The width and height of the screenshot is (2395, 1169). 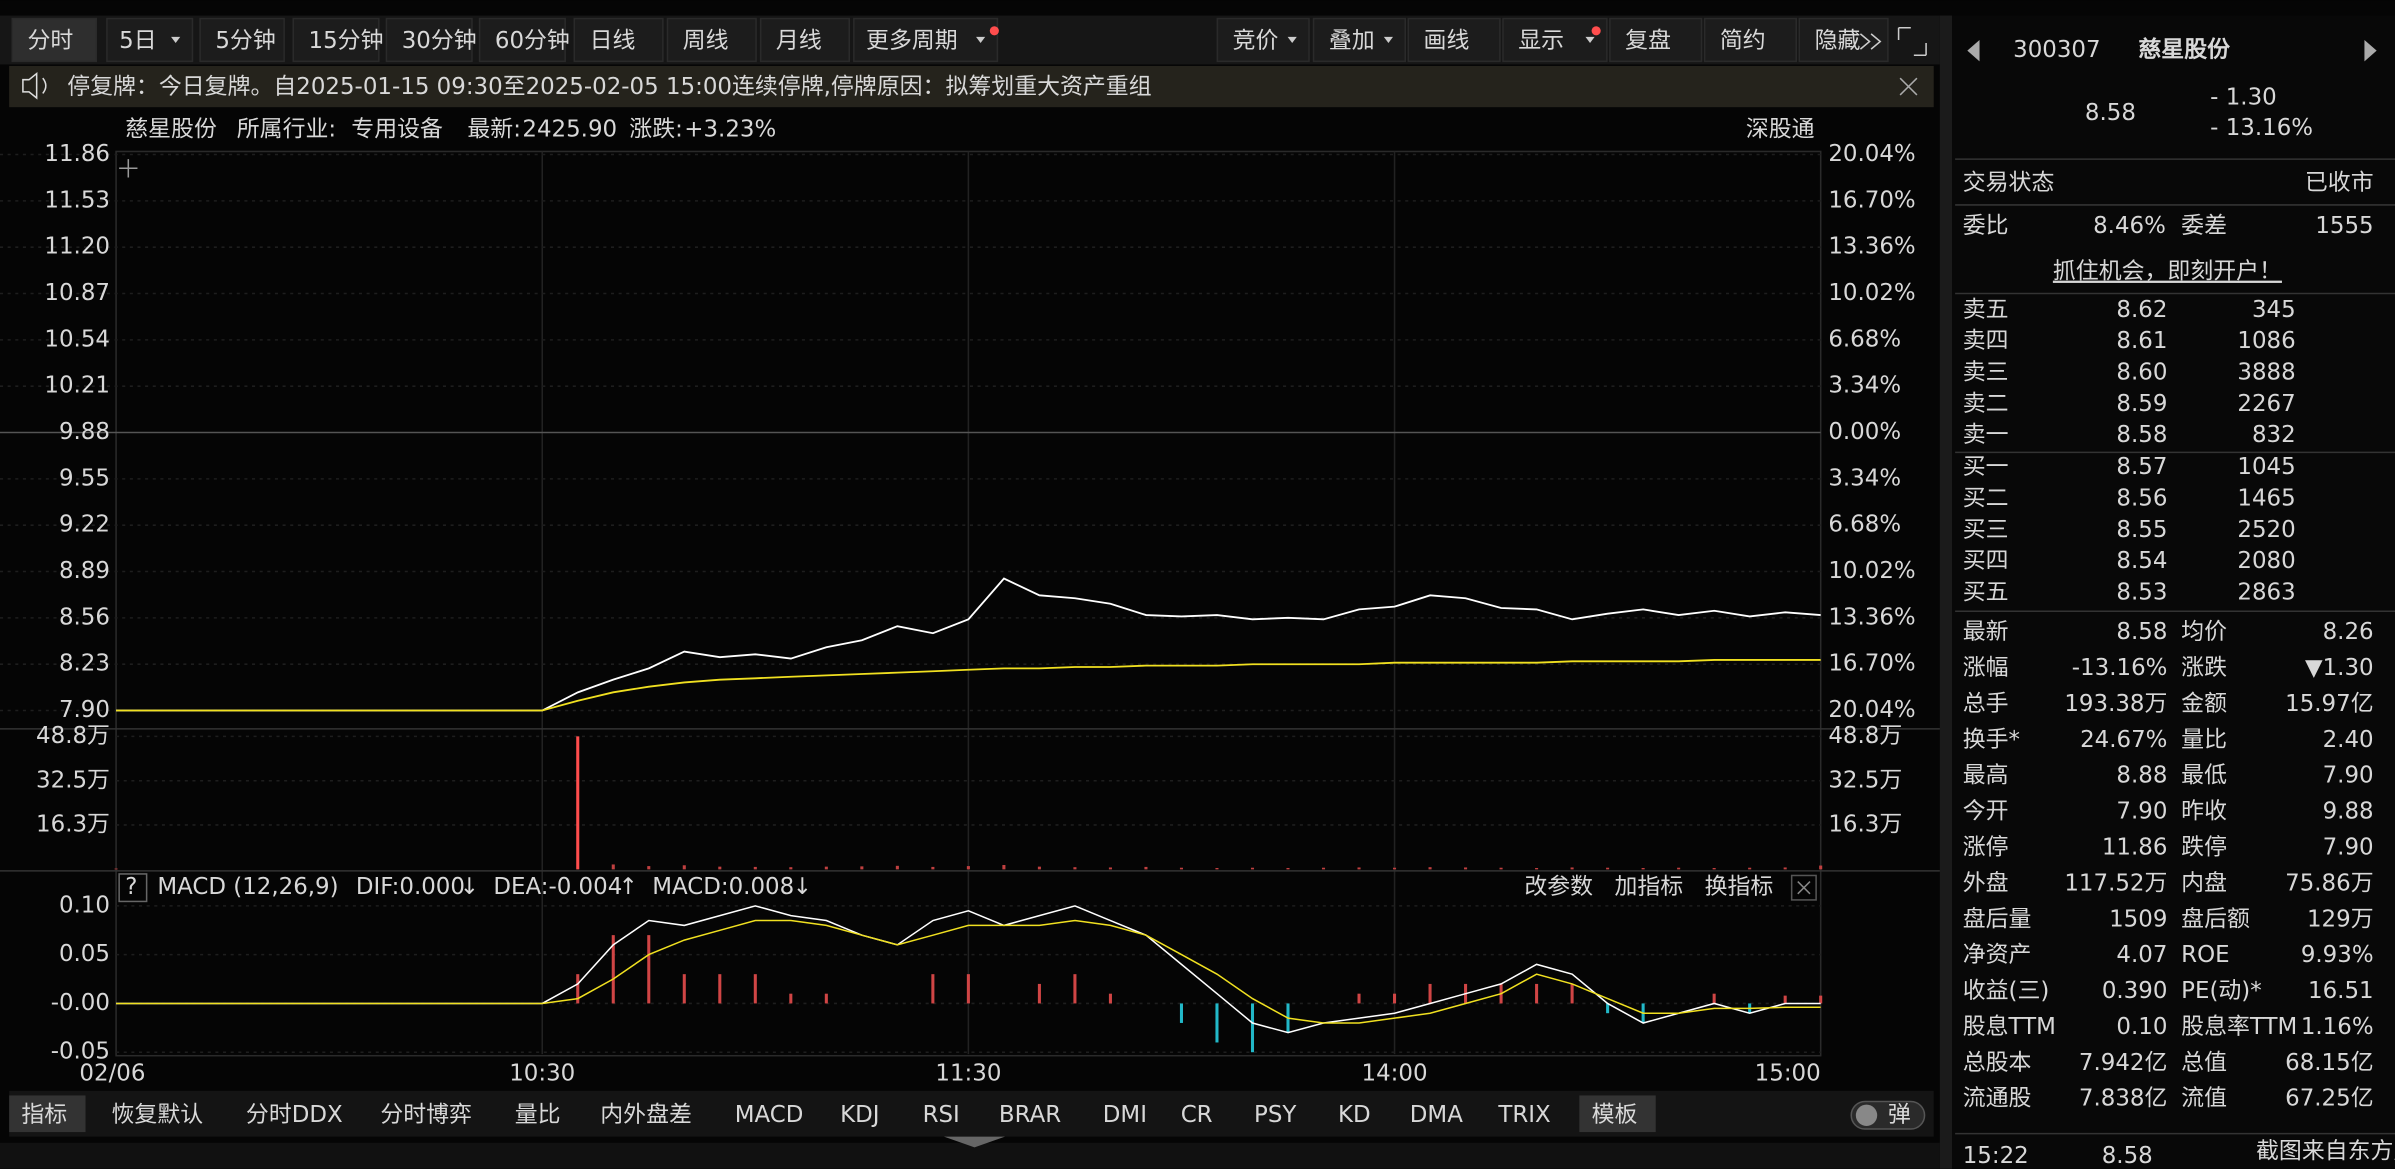 I want to click on stat-label: 流值, so click(x=2204, y=1099).